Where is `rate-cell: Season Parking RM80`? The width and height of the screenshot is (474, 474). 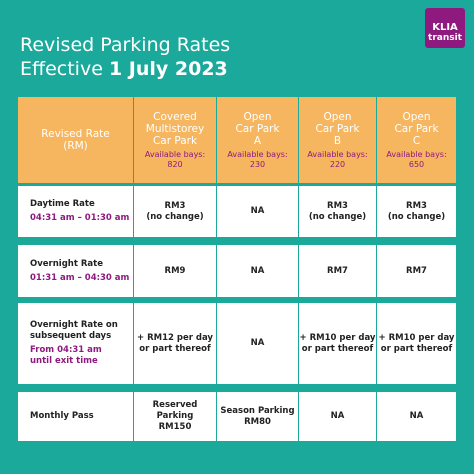
rate-cell: Season Parking RM80 is located at coordinates (257, 416).